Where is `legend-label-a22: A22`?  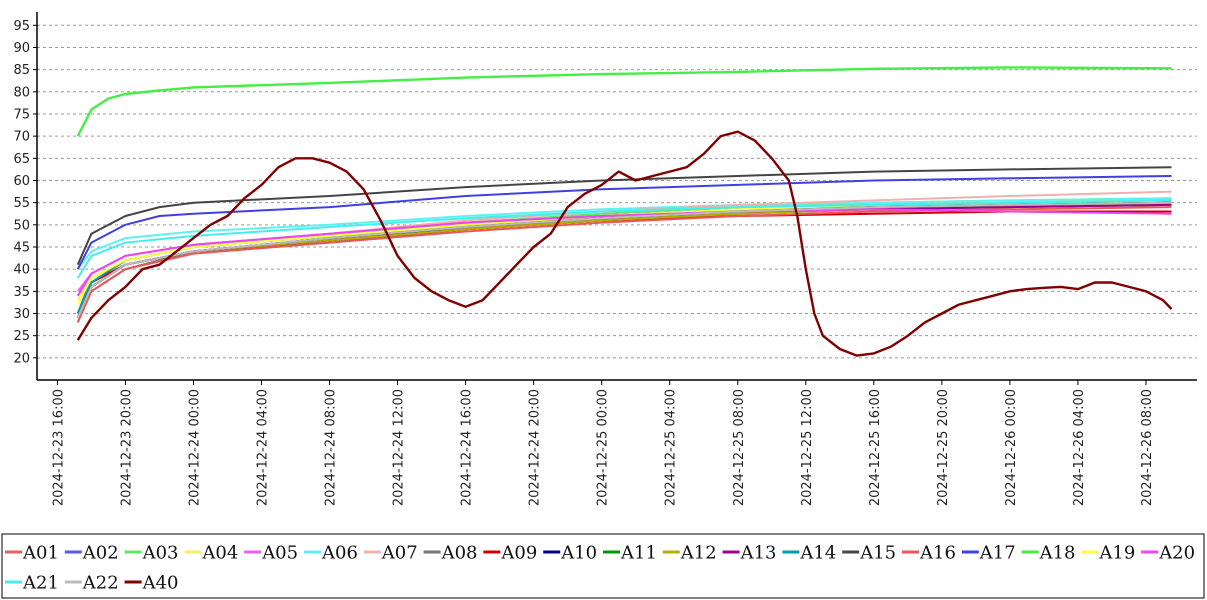 legend-label-a22: A22 is located at coordinates (100, 583).